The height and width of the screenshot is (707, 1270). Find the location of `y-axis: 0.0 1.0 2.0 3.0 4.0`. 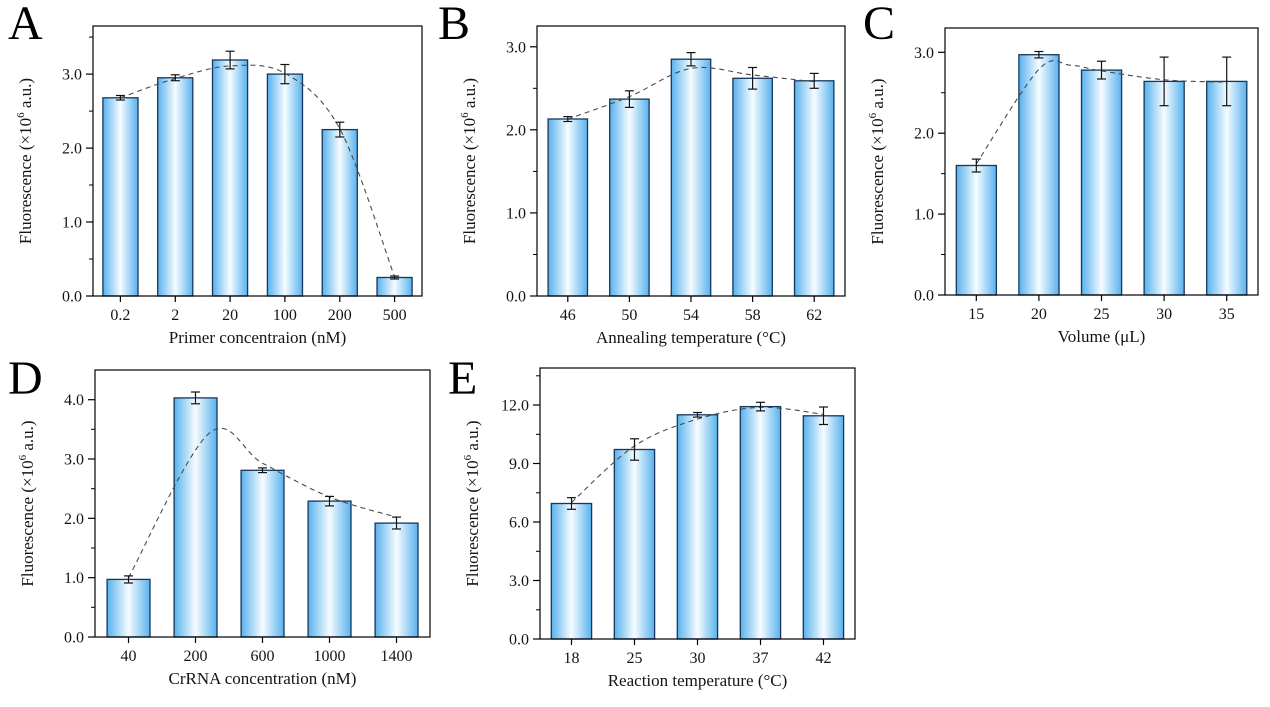

y-axis: 0.0 1.0 2.0 3.0 4.0 is located at coordinates (79, 519).